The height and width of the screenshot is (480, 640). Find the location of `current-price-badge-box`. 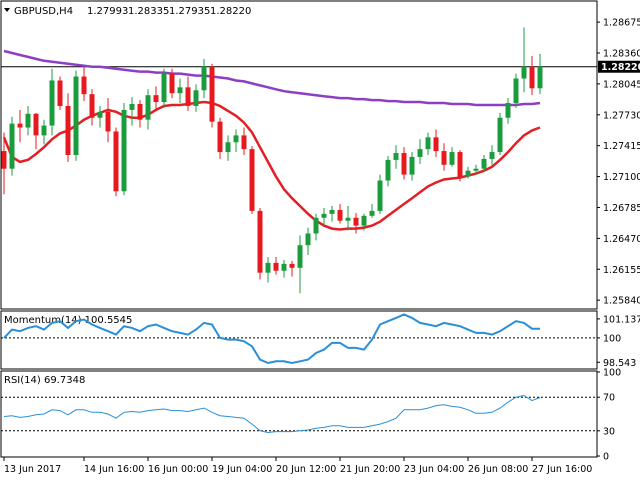

current-price-badge-box is located at coordinates (619, 66).